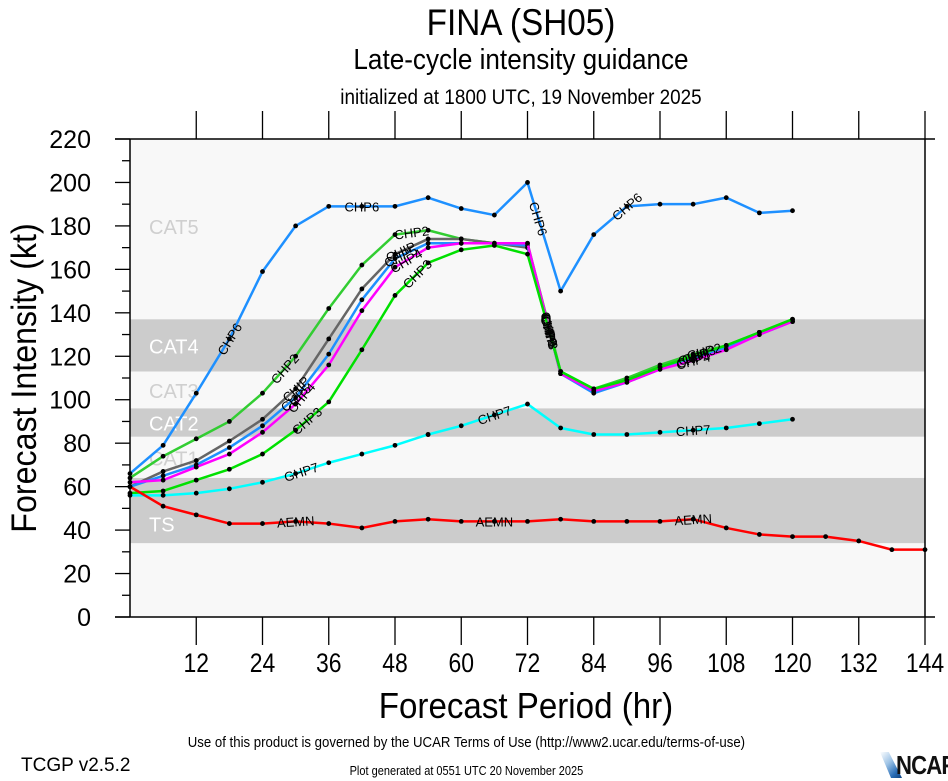 This screenshot has height=781, width=948. Describe the element at coordinates (162, 526) in the screenshot. I see `band-label-ts: TS` at that location.